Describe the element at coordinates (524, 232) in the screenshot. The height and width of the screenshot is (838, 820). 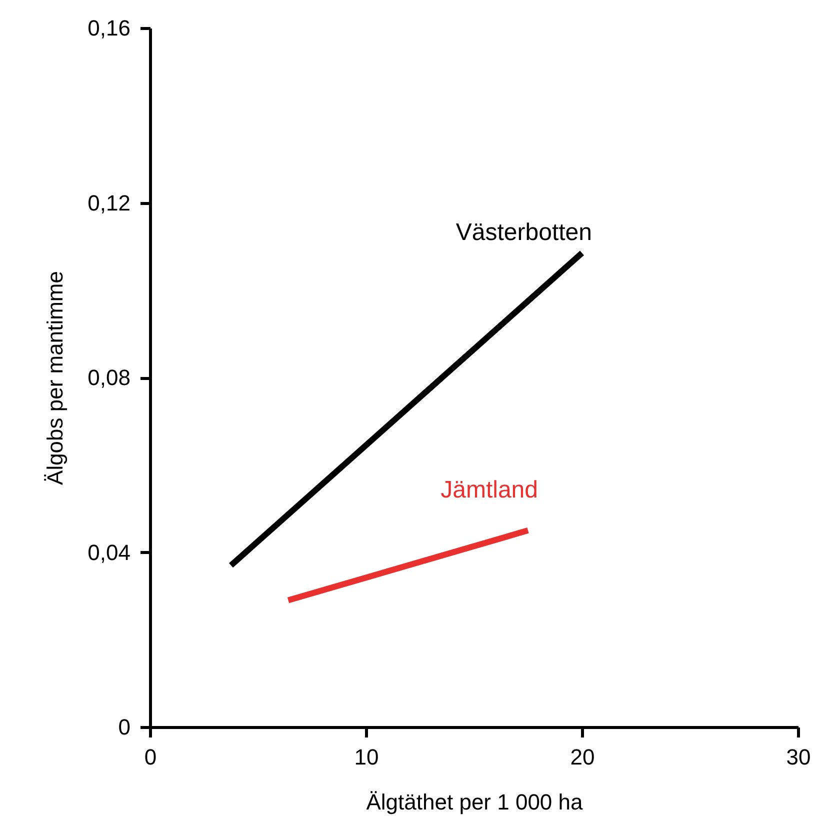
I see `series-label: Västerbotten` at that location.